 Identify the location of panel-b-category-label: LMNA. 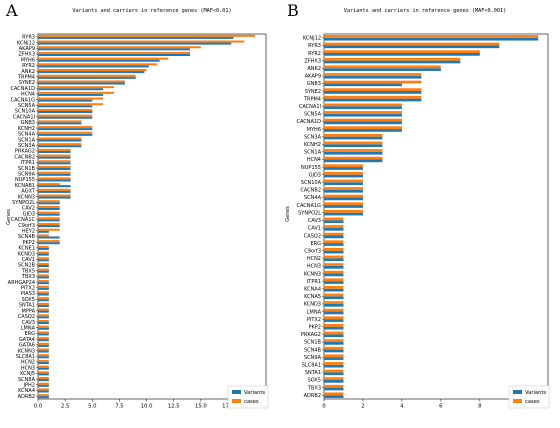
(314, 312).